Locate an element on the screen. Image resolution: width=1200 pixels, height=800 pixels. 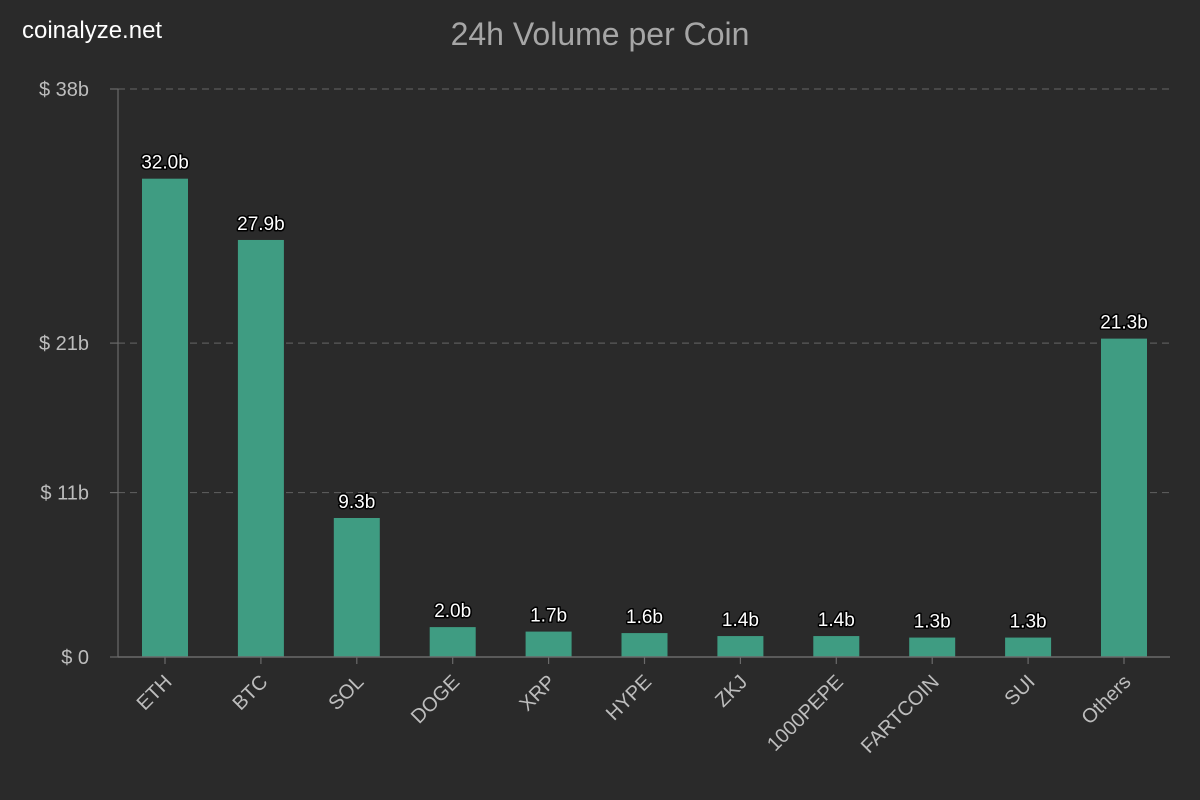
x-tick-label: Others is located at coordinates (1107, 700).